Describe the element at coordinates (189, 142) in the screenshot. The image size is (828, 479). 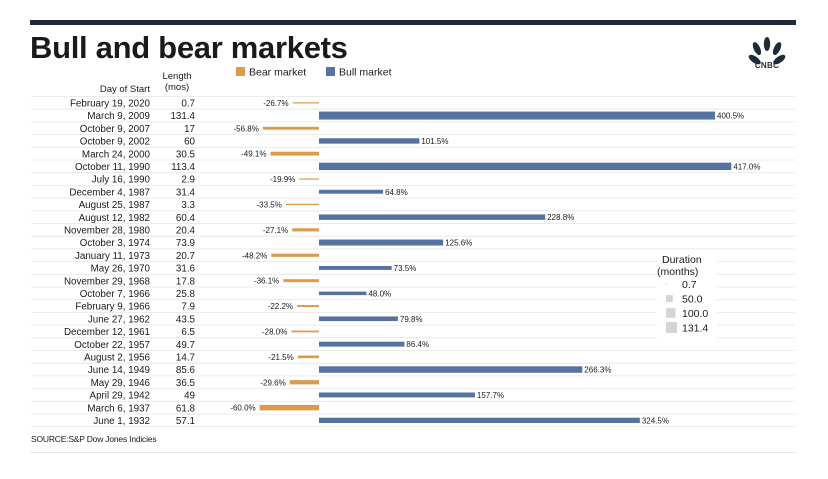
I see `row-length: 60` at that location.